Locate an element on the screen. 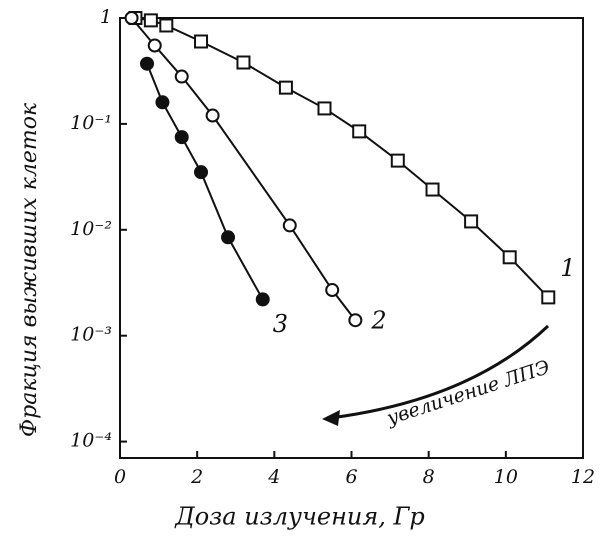  x-tick-label: 10 is located at coordinates (506, 477).